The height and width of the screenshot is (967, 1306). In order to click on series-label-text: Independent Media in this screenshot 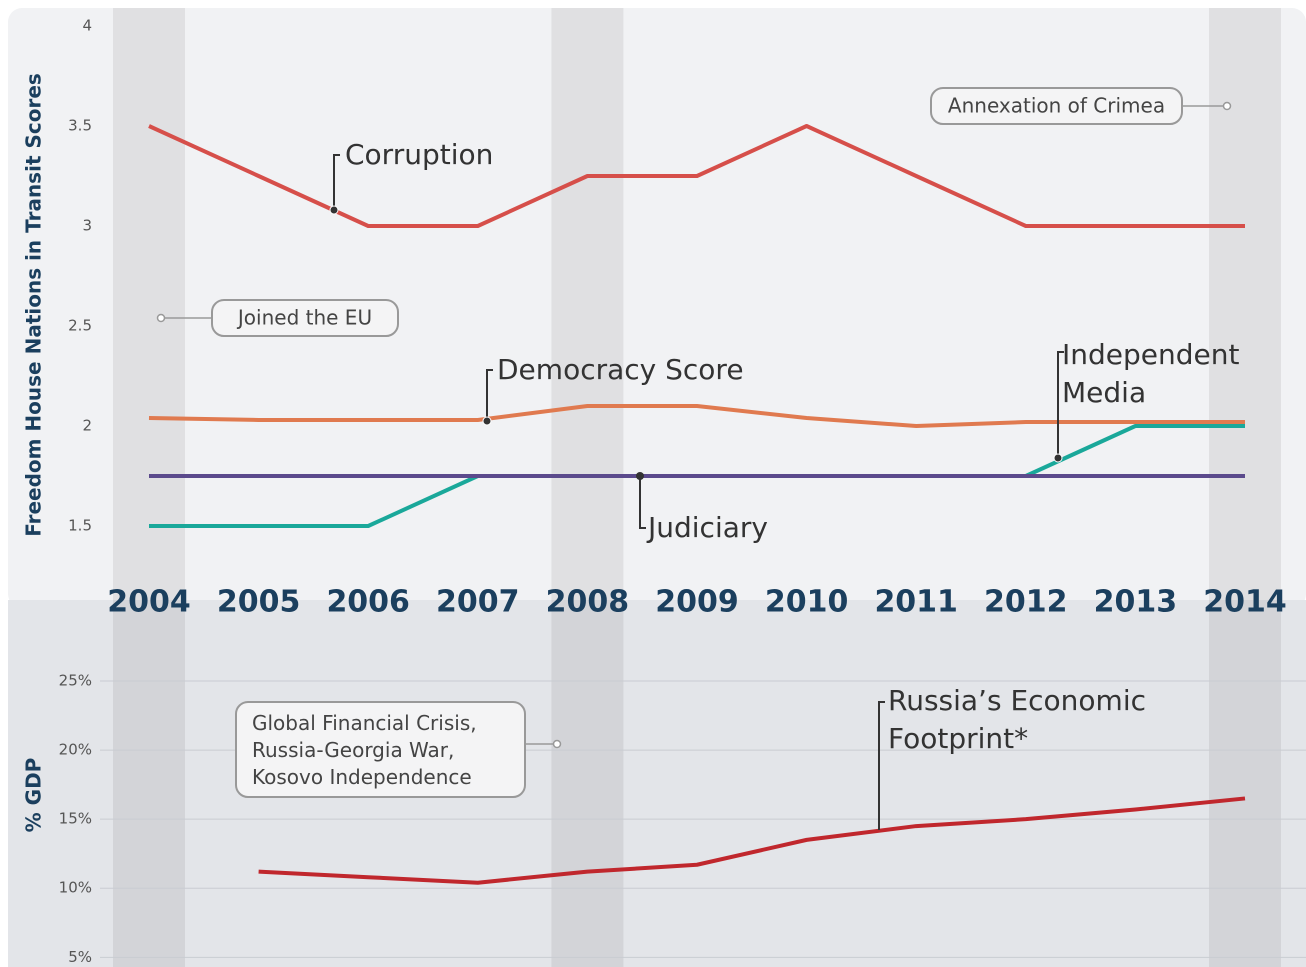, I will do `click(1151, 373)`.